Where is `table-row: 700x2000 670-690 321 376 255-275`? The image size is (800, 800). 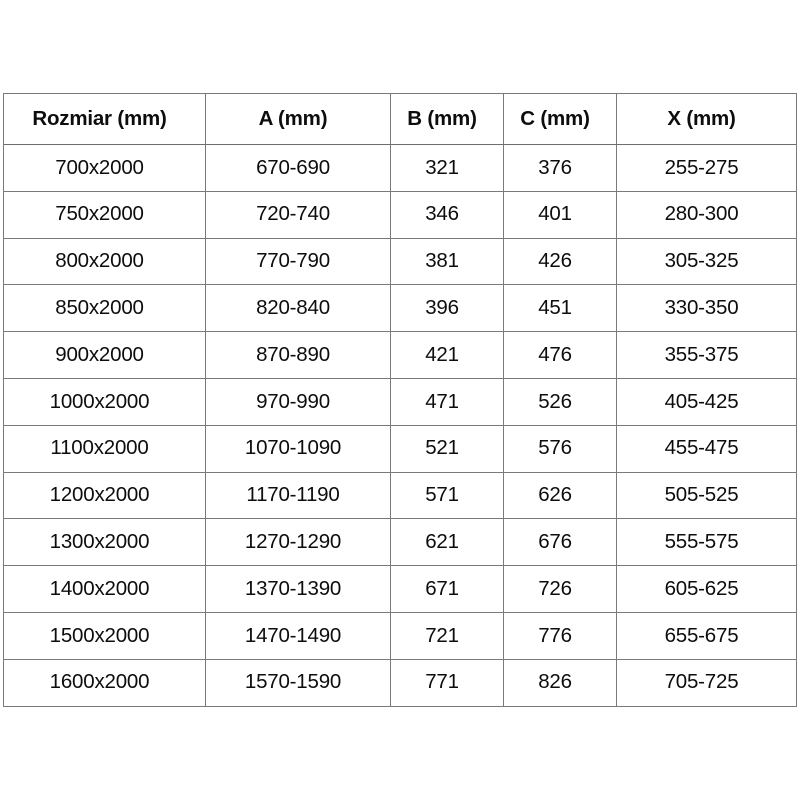
table-row: 700x2000 670-690 321 376 255-275 is located at coordinates (400, 168).